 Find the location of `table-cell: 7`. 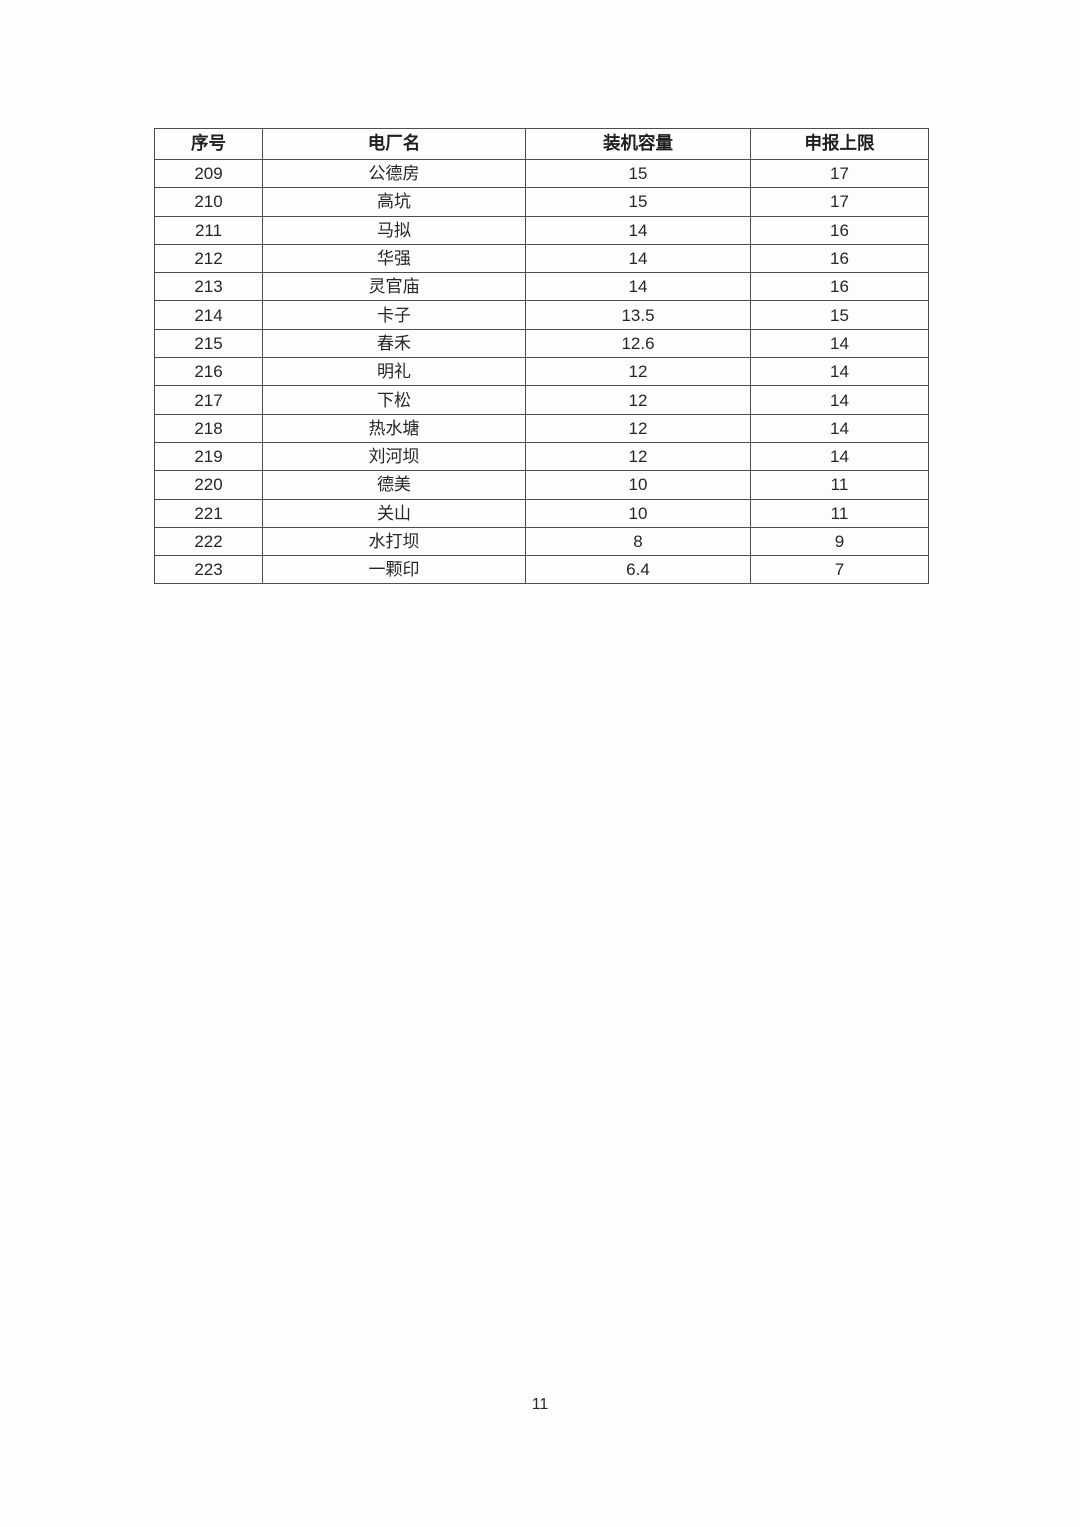

table-cell: 7 is located at coordinates (839, 570).